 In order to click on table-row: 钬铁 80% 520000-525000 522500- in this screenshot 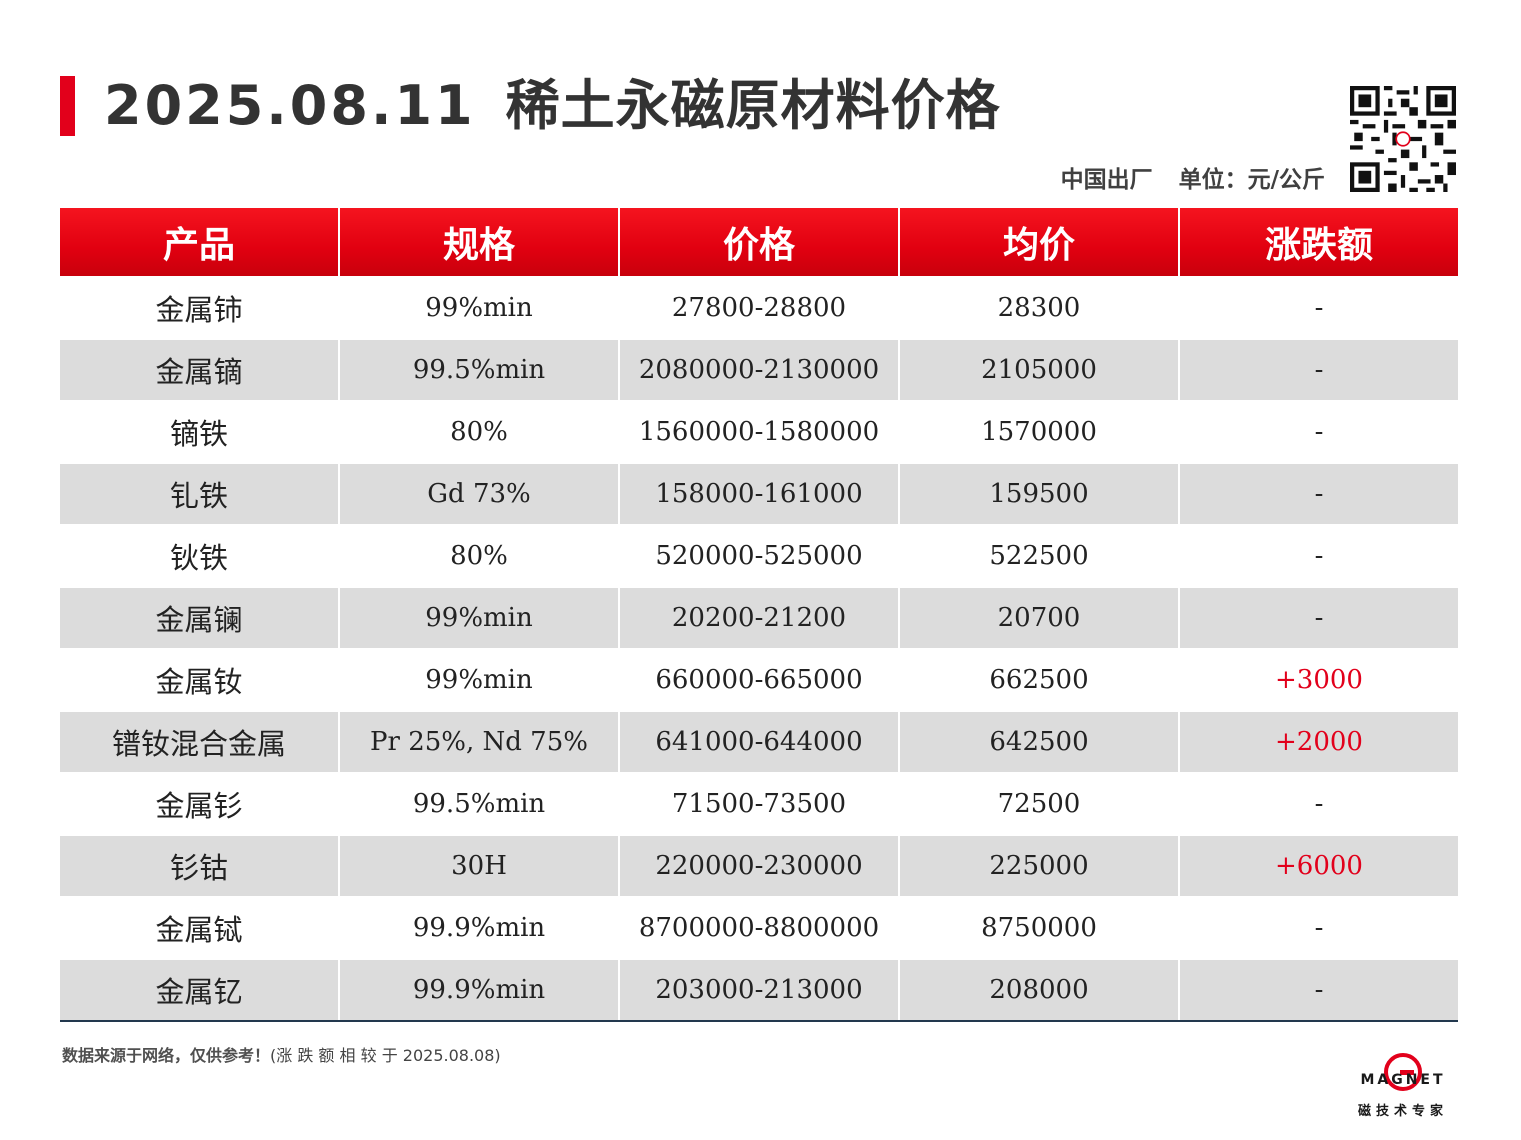, I will do `click(759, 555)`.